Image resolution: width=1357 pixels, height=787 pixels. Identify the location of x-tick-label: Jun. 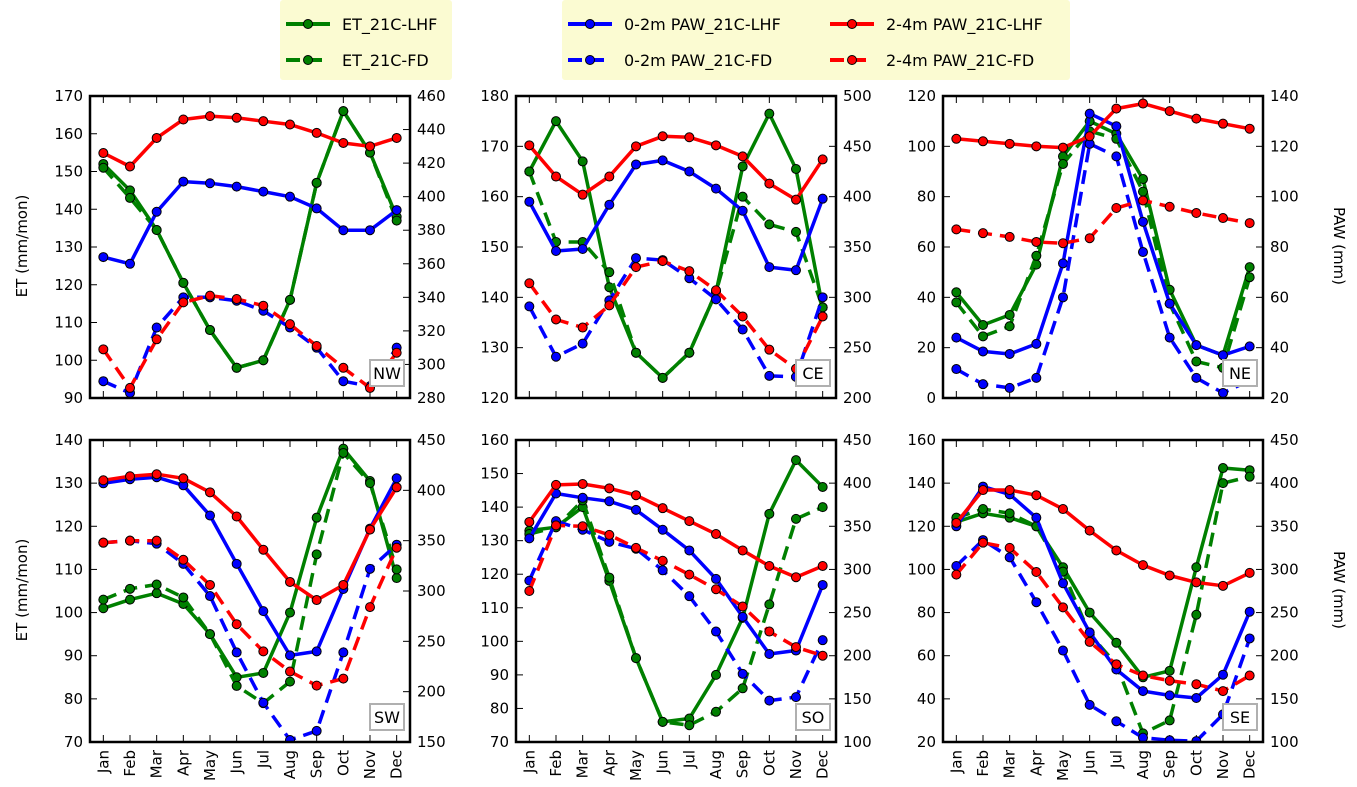
(1090, 762).